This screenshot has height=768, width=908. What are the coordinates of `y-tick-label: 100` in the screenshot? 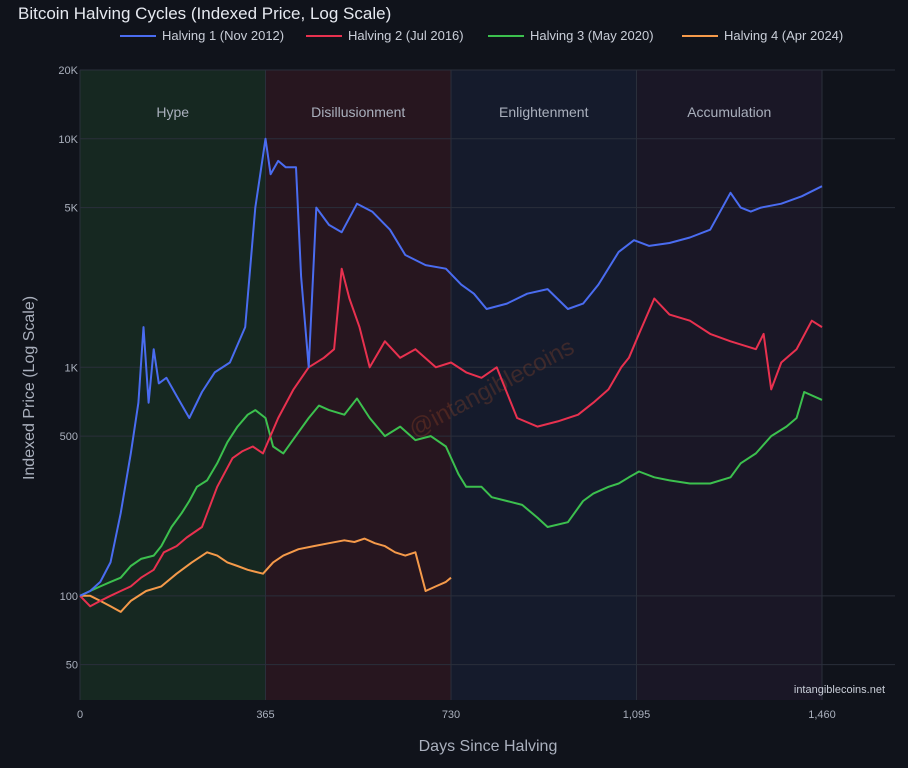 It's located at (69, 597).